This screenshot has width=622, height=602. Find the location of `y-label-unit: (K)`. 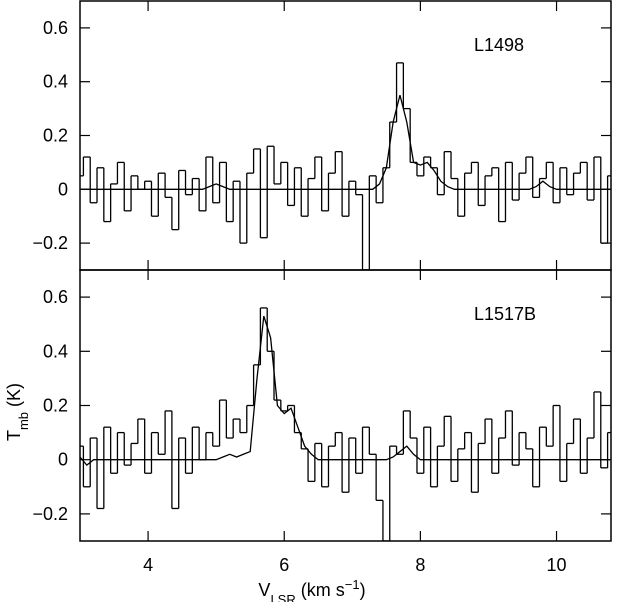

y-label-unit: (K) is located at coordinates (14, 397).